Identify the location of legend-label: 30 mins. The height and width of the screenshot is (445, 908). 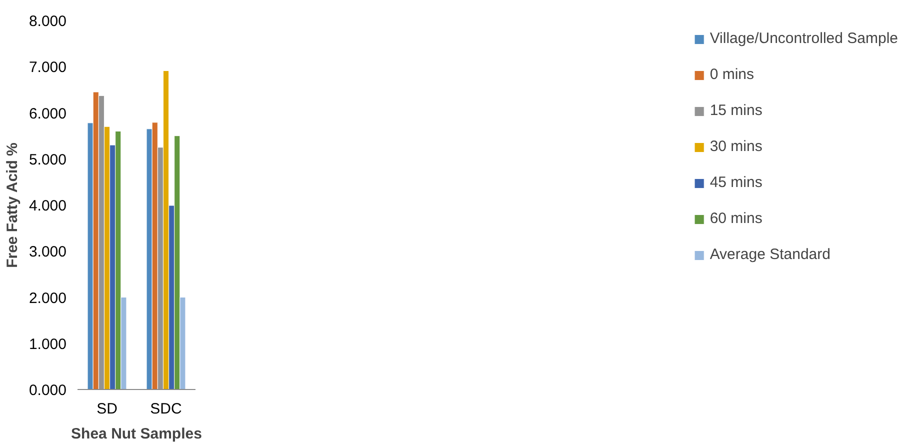
(736, 146).